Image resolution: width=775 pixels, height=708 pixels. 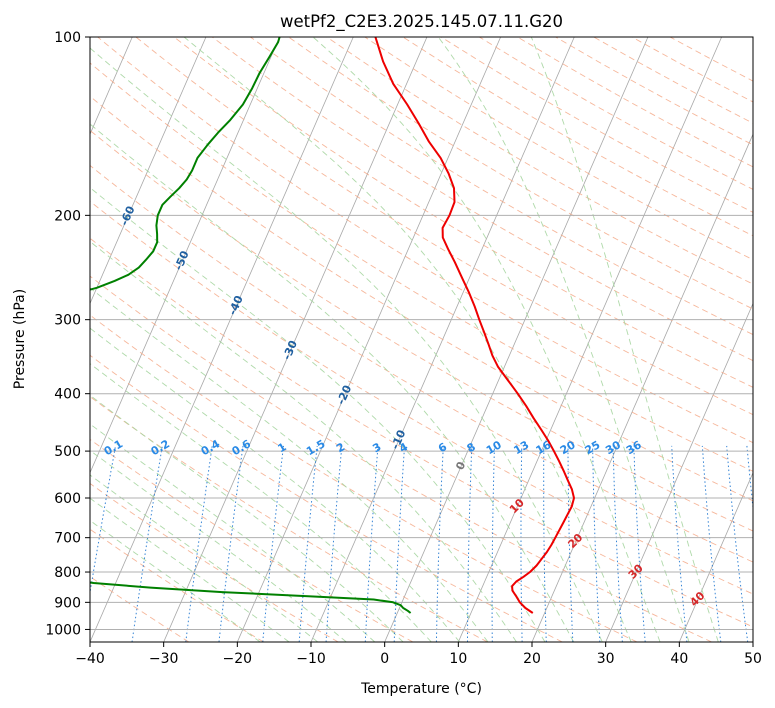 I want to click on y-tick-label: 300, so click(x=67, y=321).